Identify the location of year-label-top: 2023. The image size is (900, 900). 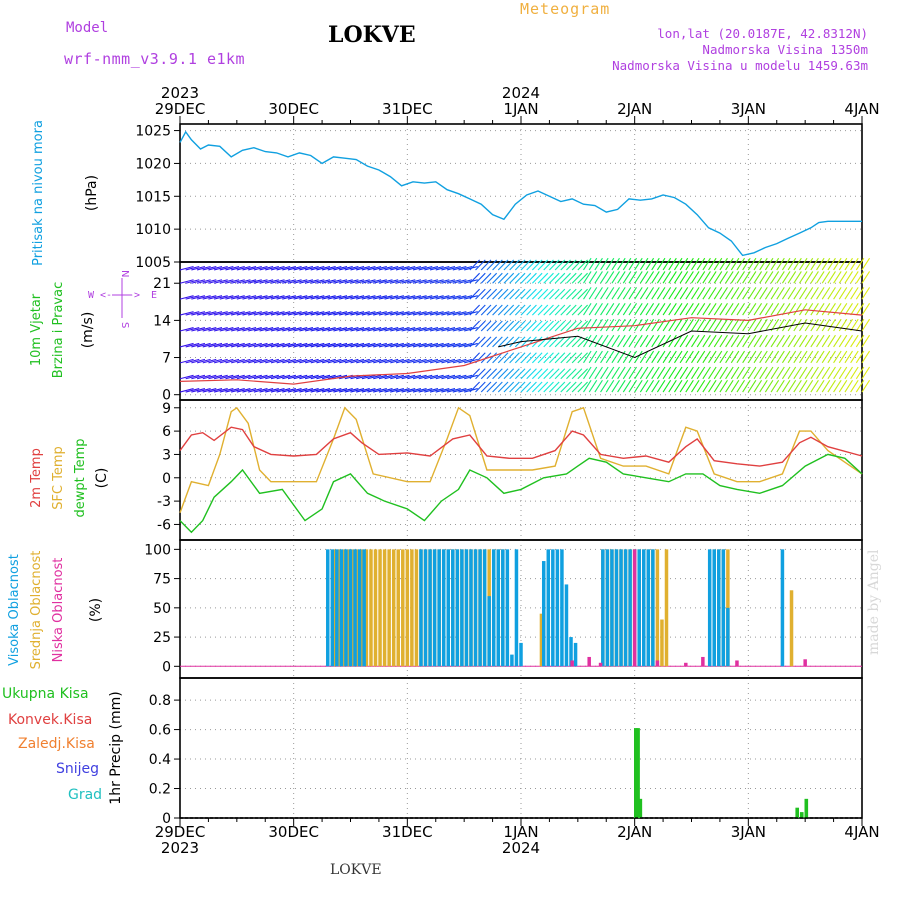
(180, 93).